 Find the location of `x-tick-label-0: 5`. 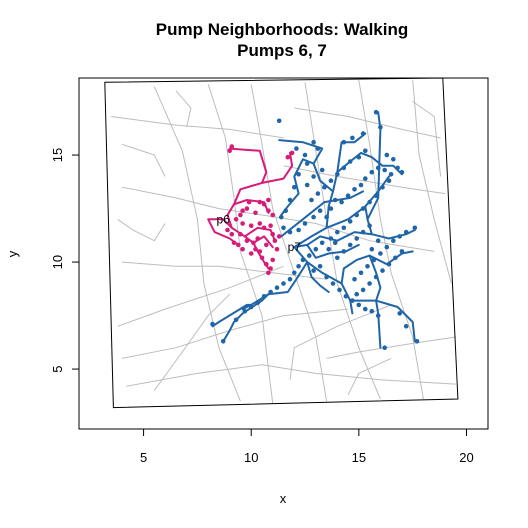

x-tick-label-0: 5 is located at coordinates (143, 457).